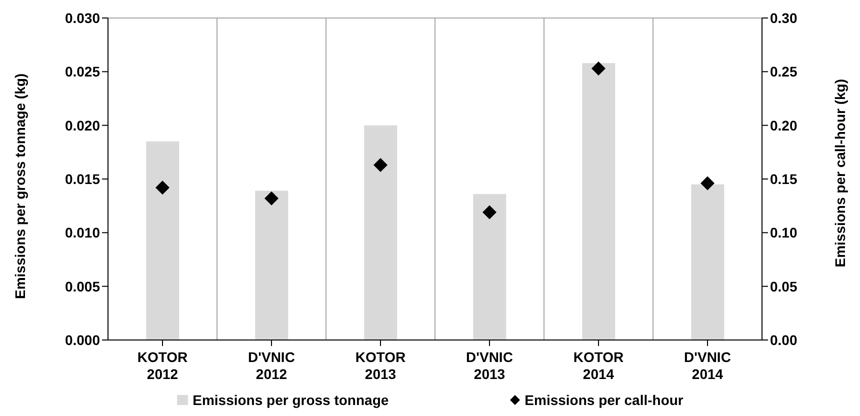 The width and height of the screenshot is (860, 416). I want to click on y2-tick-label: 0.10, so click(784, 232).